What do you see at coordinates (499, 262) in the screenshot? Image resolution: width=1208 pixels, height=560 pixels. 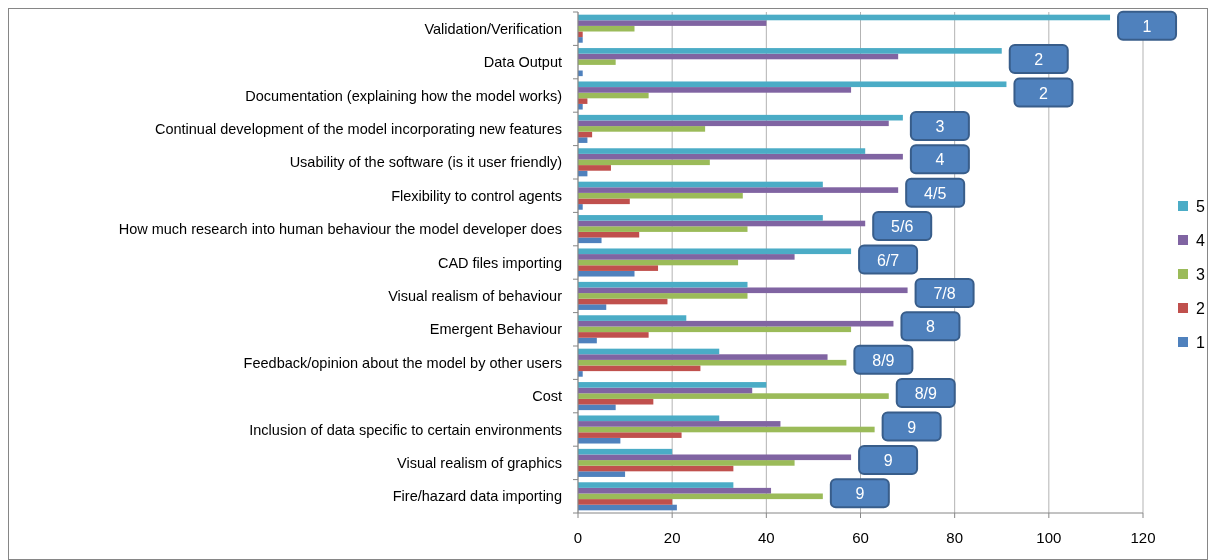 I see `y-tick-label: CAD files importing` at bounding box center [499, 262].